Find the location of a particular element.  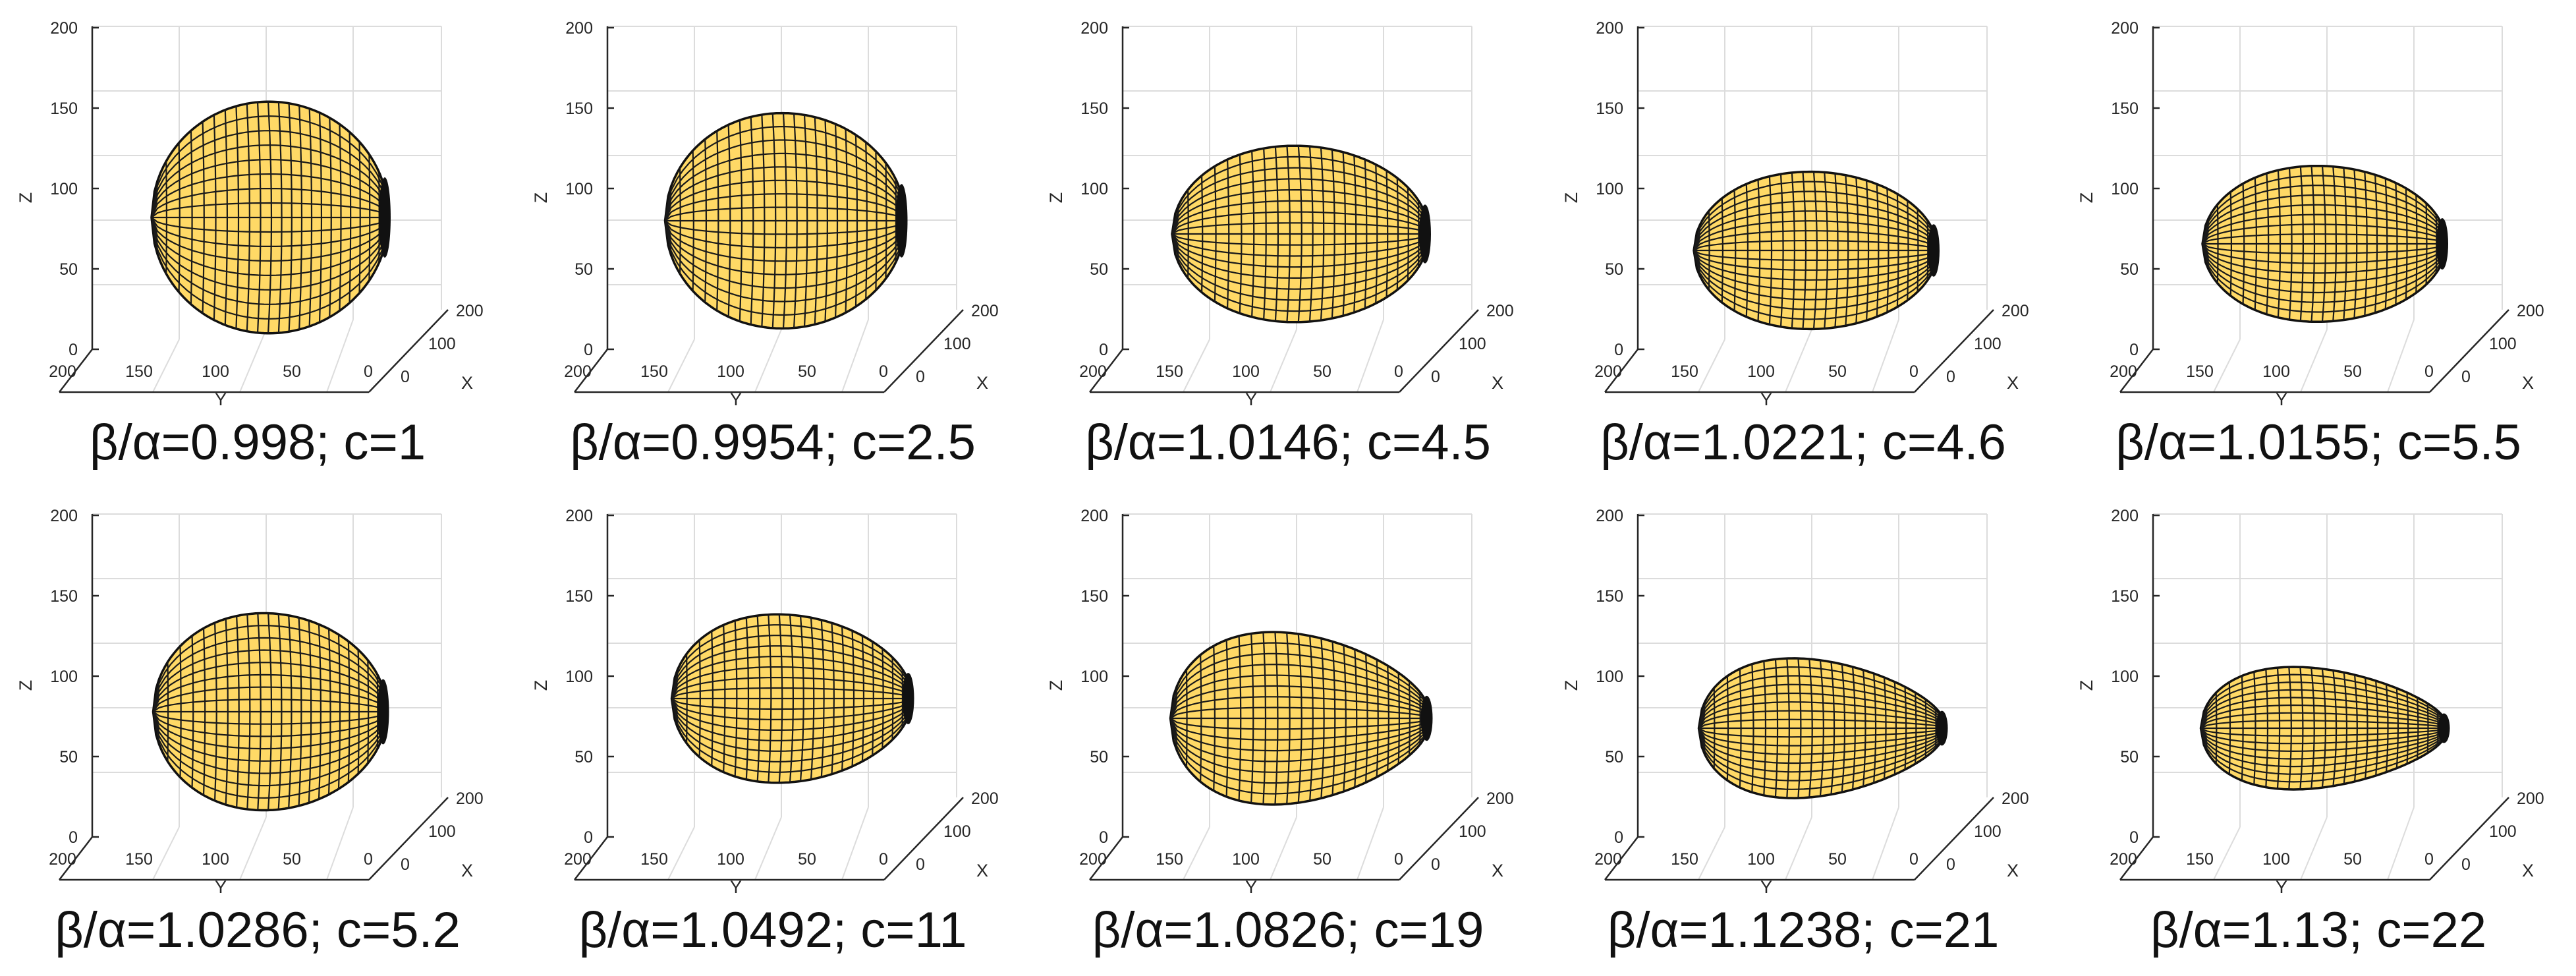

panel-caption: β/α=0.998; c=1 is located at coordinates (257, 443).